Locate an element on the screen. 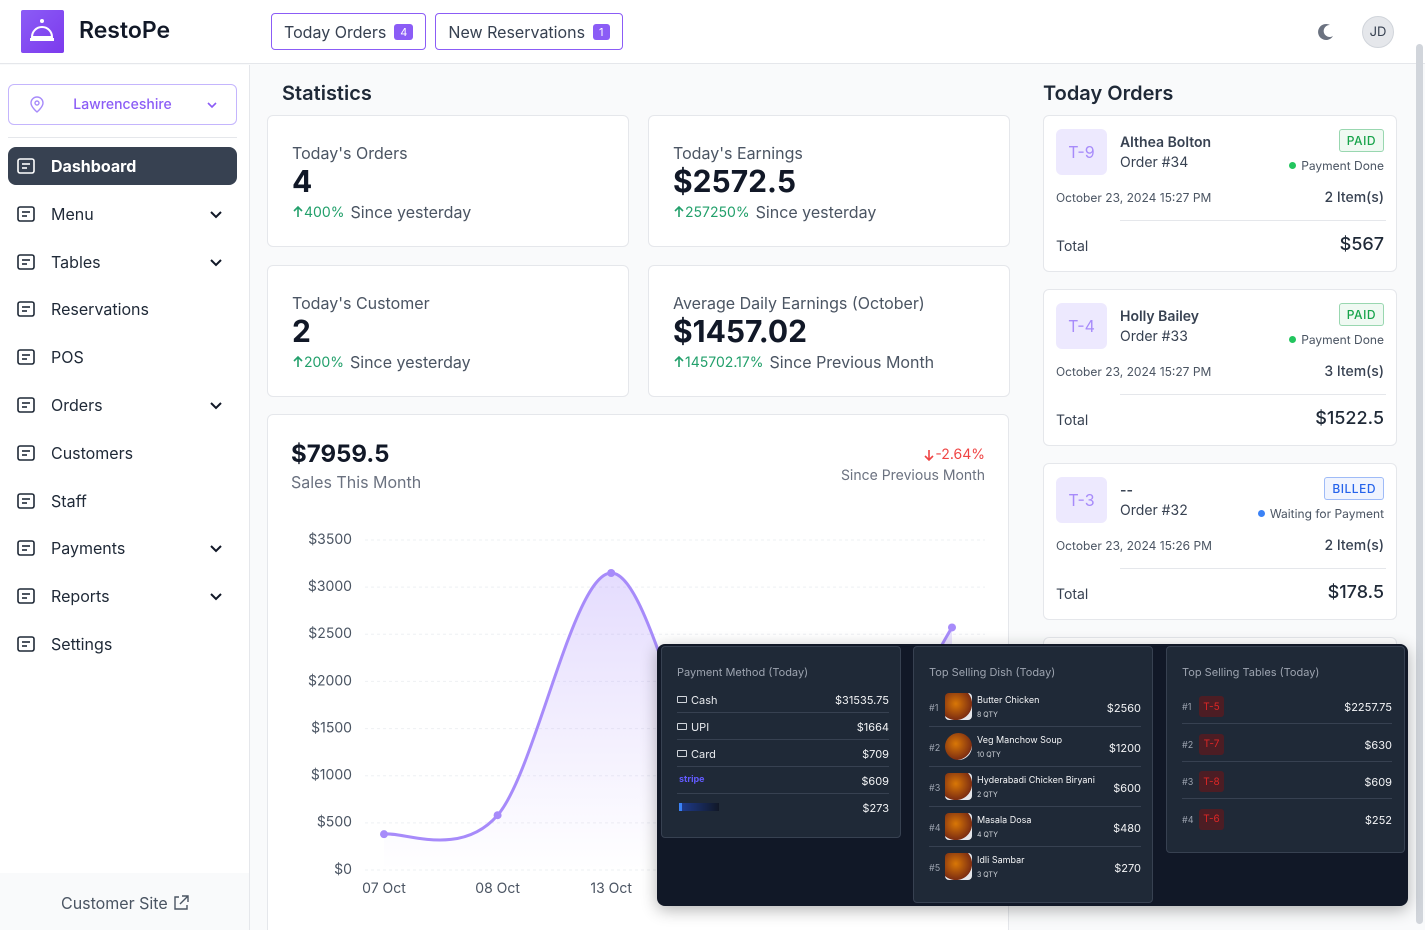 Image resolution: width=1425 pixels, height=930 pixels. dish-qty: 3 QTY is located at coordinates (987, 874).